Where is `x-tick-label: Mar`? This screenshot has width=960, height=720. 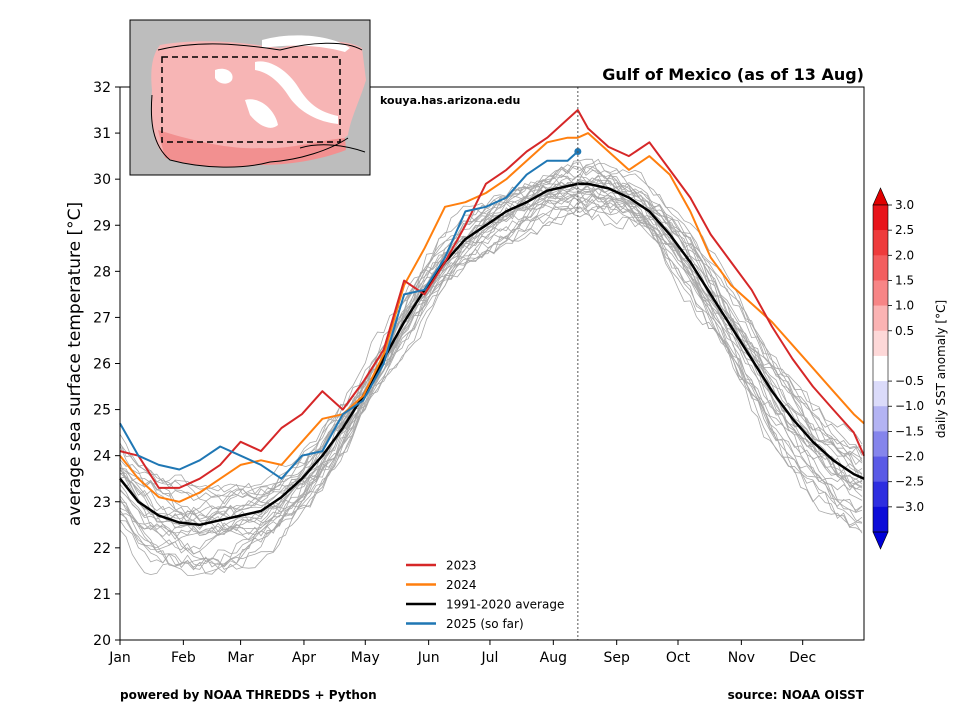 x-tick-label: Mar is located at coordinates (240, 658).